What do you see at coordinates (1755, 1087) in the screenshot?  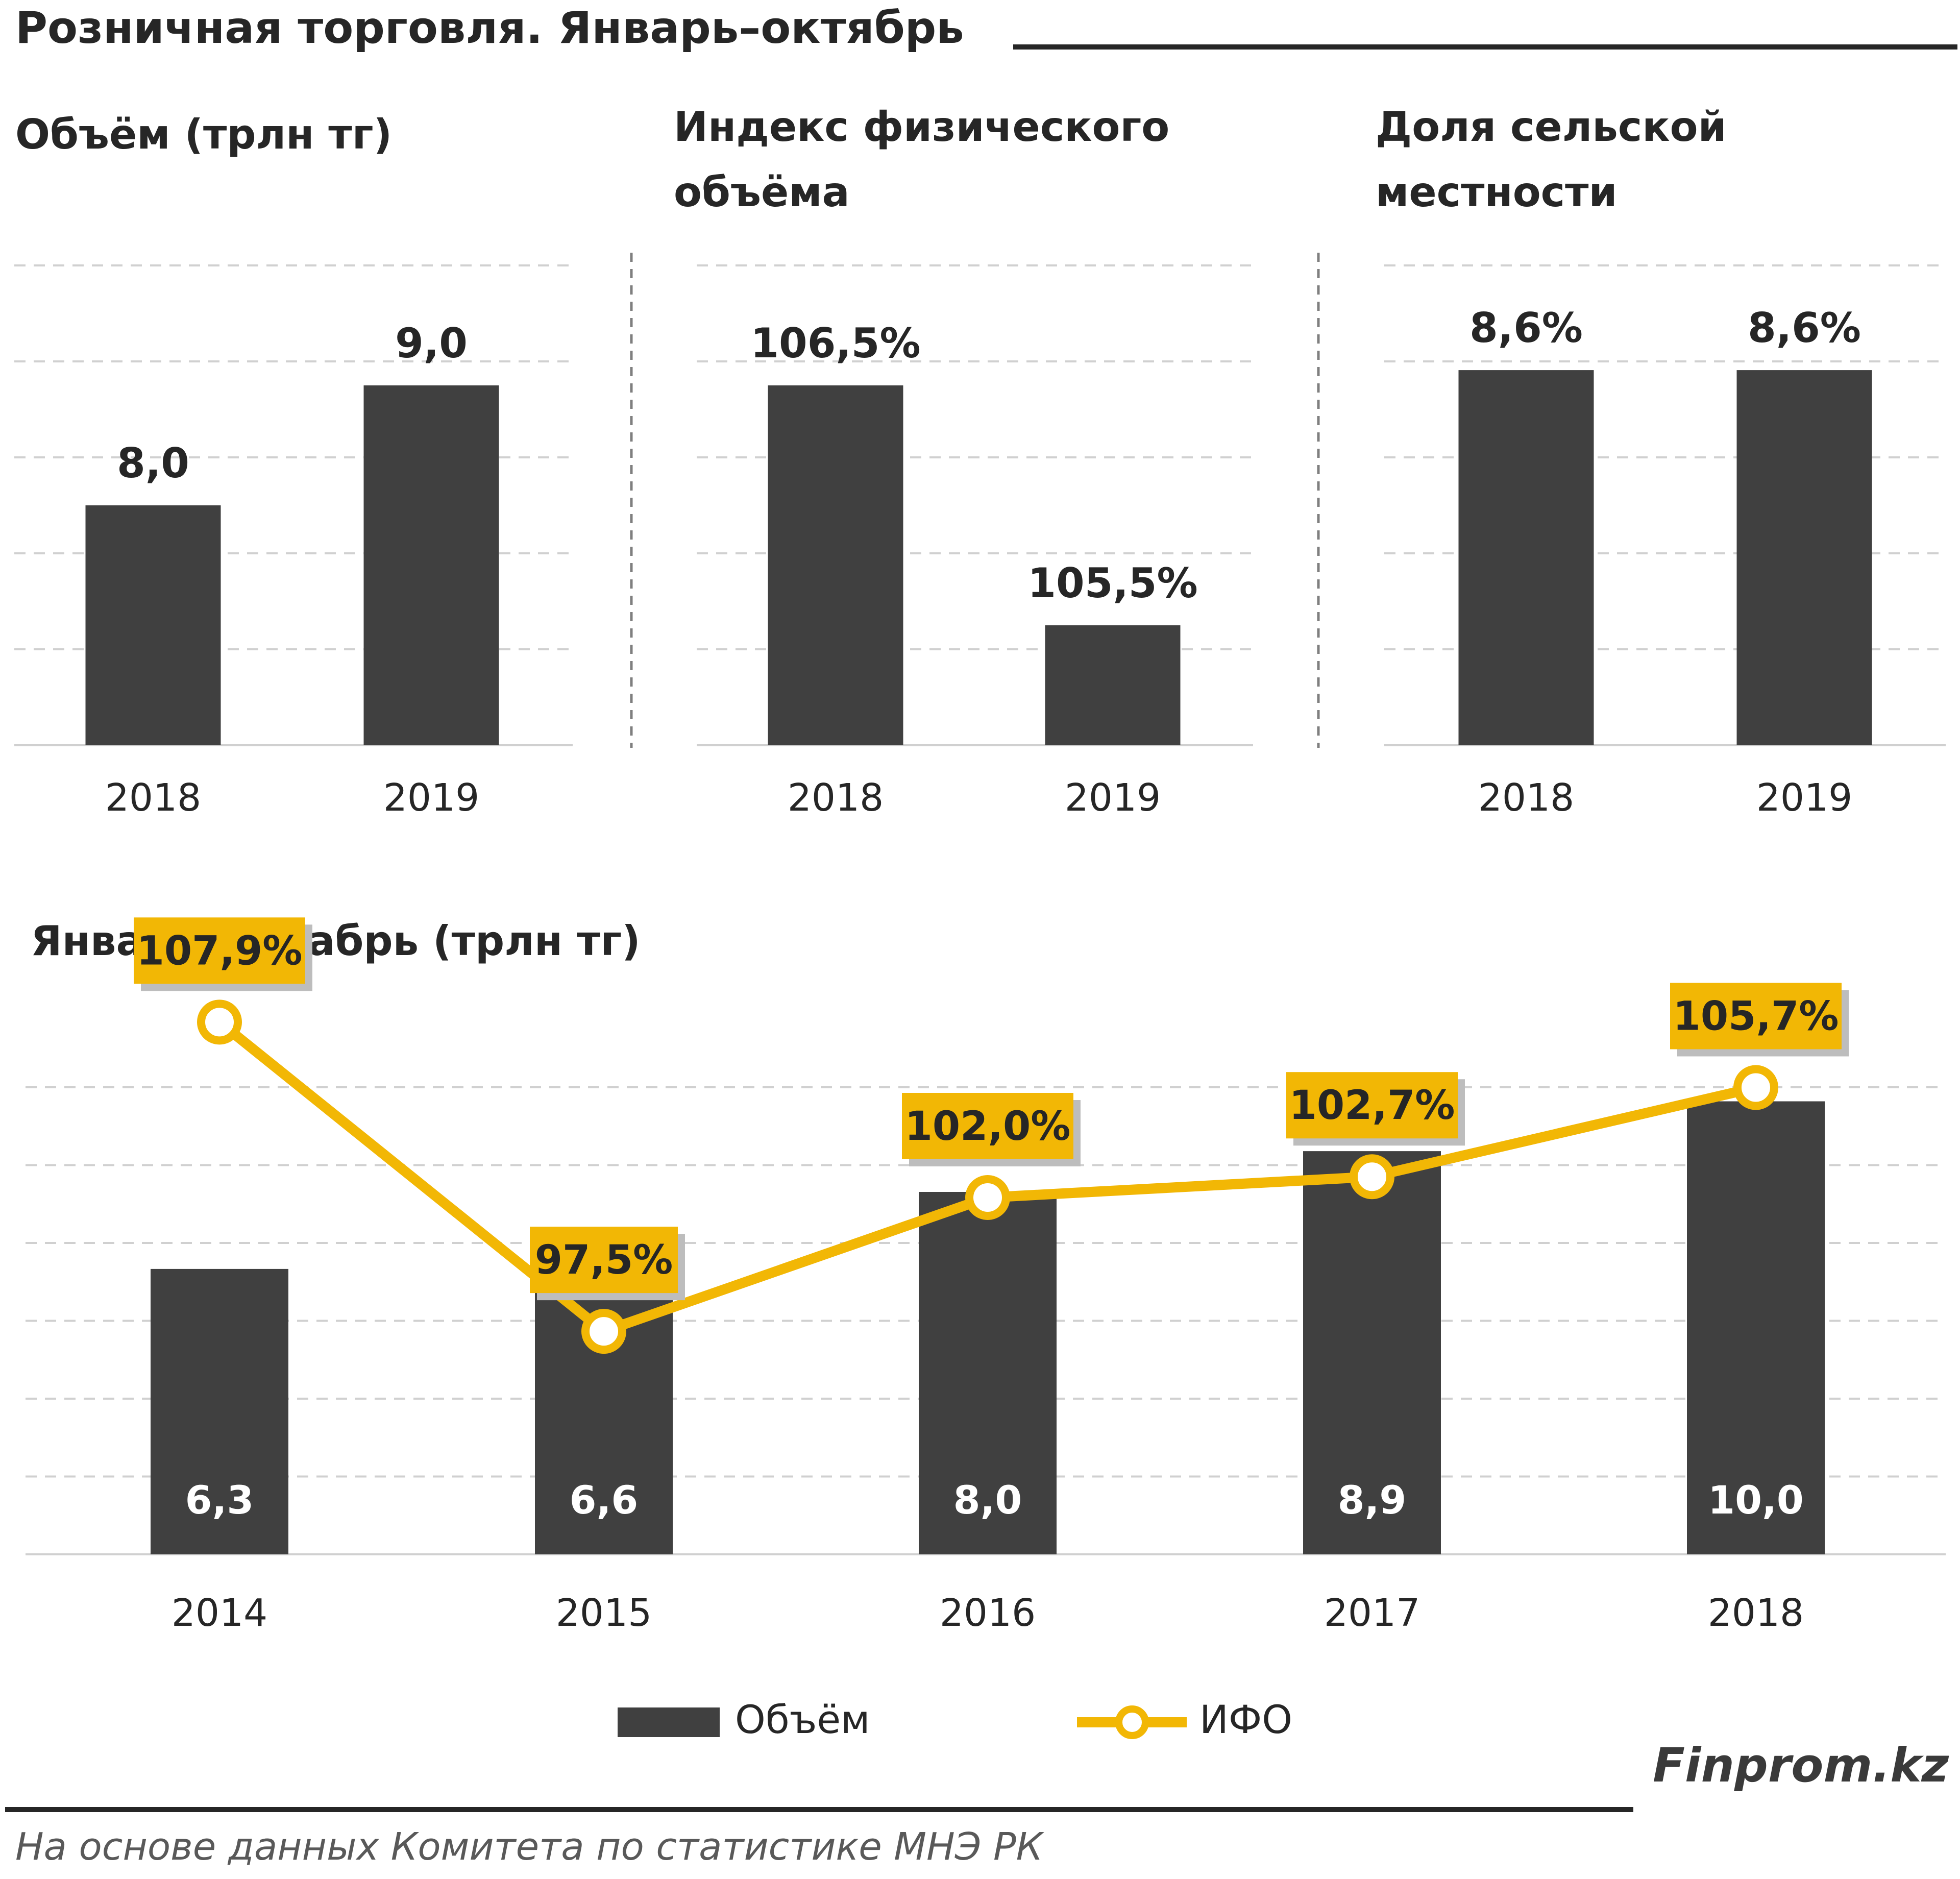 I see `ifo-point-2018` at bounding box center [1755, 1087].